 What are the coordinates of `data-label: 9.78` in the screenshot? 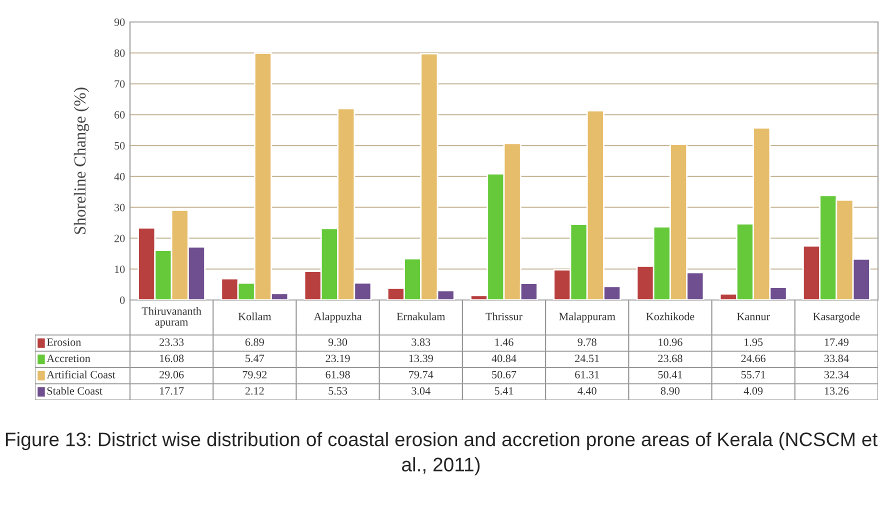 It's located at (587, 342).